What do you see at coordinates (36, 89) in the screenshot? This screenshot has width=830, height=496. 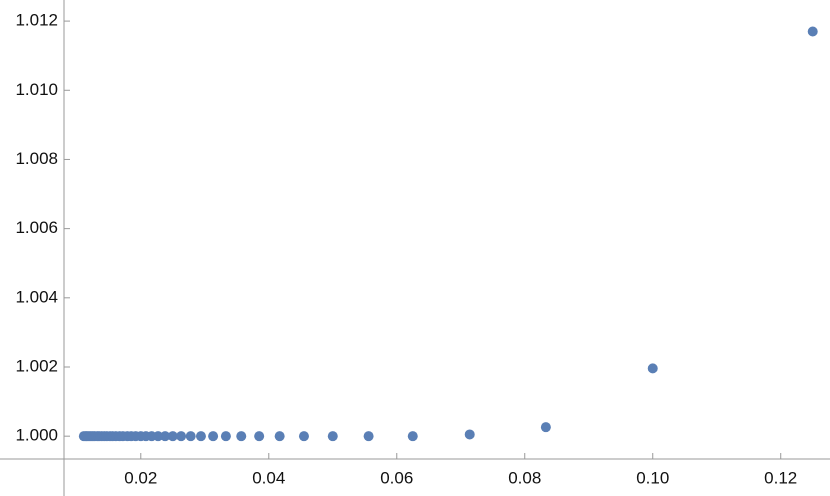 I see `y-tick-label: 1.010` at bounding box center [36, 89].